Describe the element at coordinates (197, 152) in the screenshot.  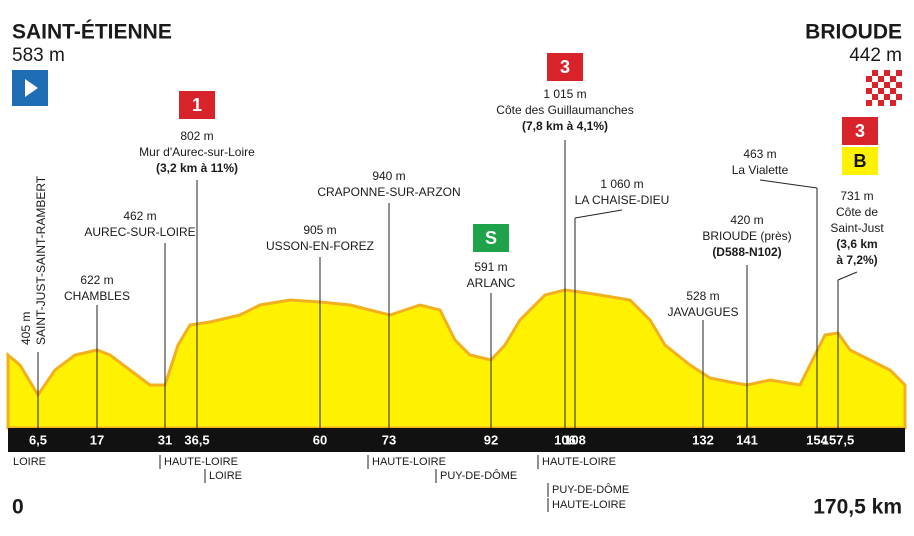
I see `point-label: Mur d'Aurec-sur-Loire` at that location.